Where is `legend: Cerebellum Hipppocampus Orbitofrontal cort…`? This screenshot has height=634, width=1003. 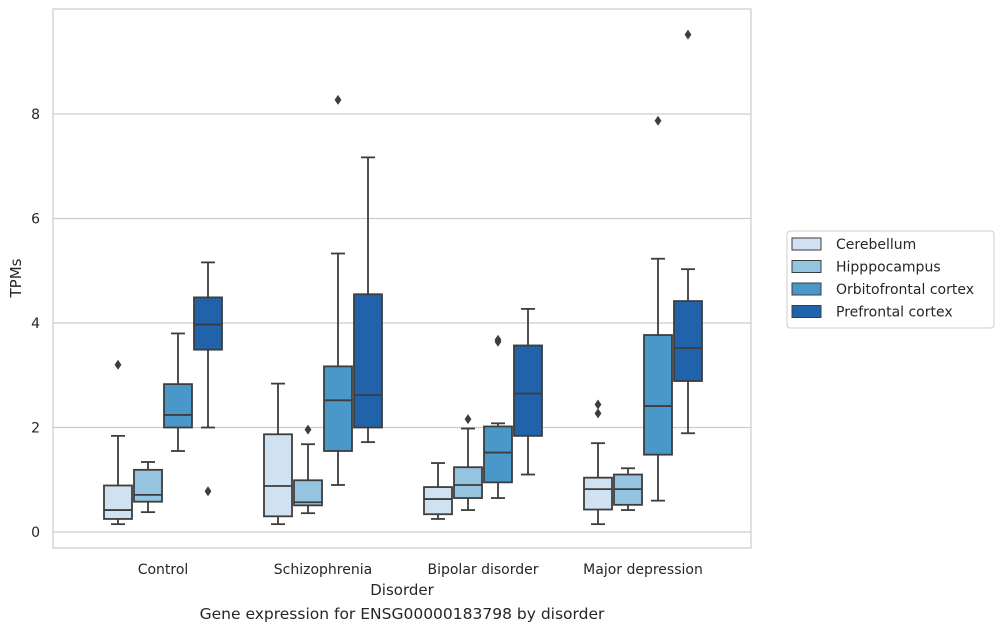 legend: Cerebellum Hipppocampus Orbitofrontal cort… is located at coordinates (890, 279).